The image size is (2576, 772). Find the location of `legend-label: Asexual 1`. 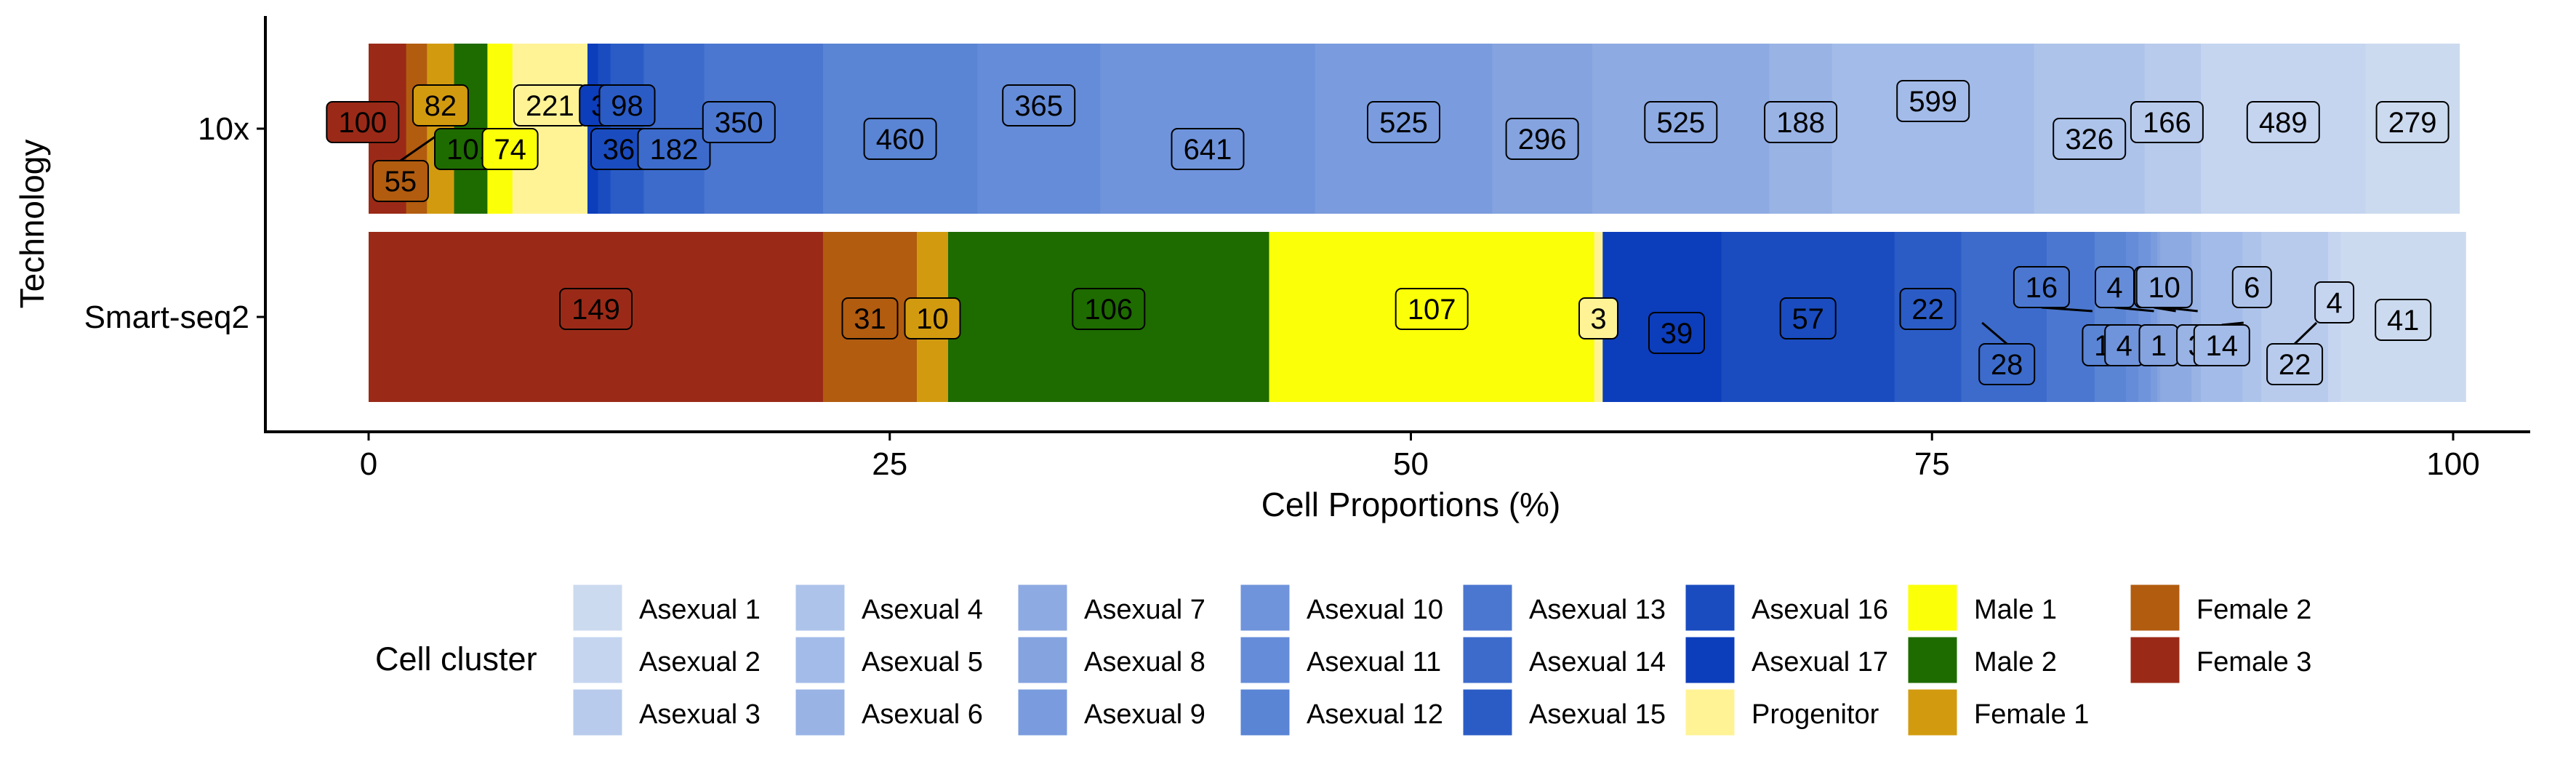

legend-label: Asexual 1 is located at coordinates (700, 610).